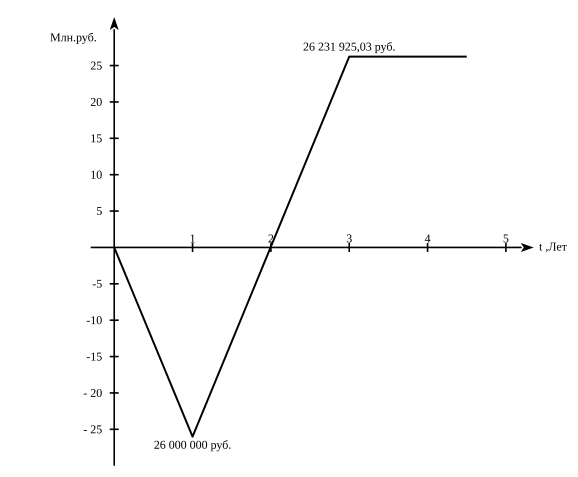 The height and width of the screenshot is (477, 578). I want to click on x-tick-label: 3, so click(349, 238).